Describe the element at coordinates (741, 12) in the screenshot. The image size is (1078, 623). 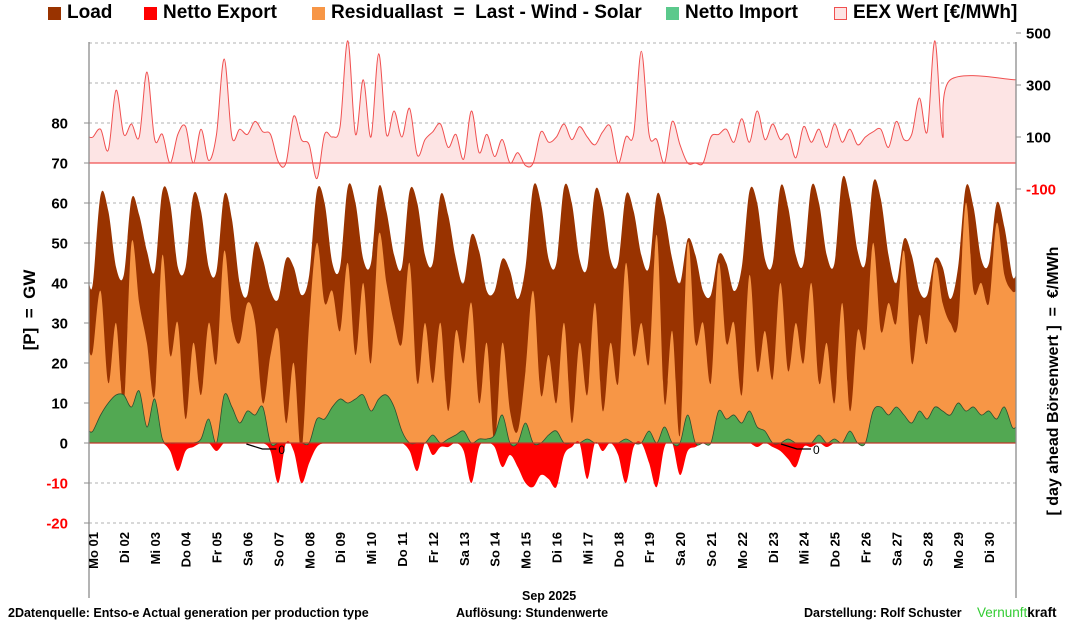
I see `legend-label-netto-import: Netto Import` at that location.